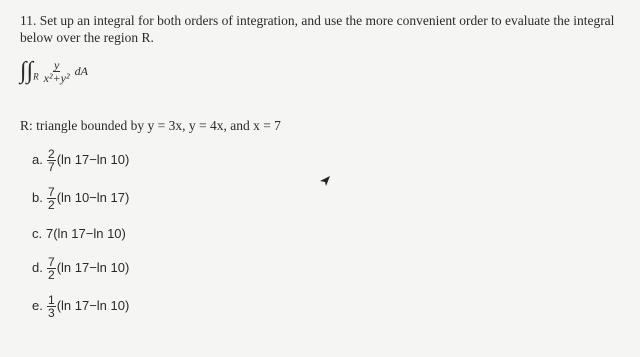 The image size is (640, 357). I want to click on option-label: c., so click(37, 233).